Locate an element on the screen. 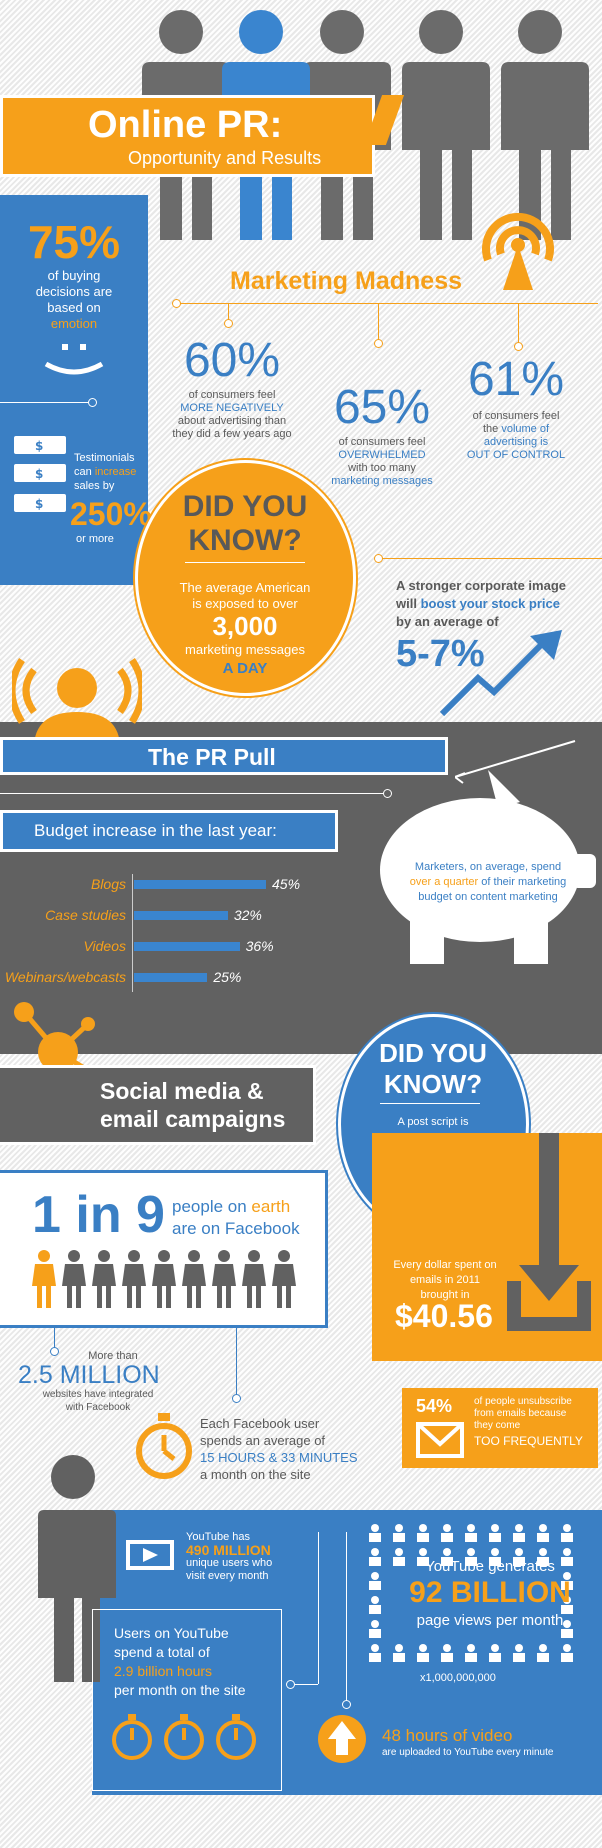  unsub-emph: TOO FREQUENTLY is located at coordinates (528, 1441).